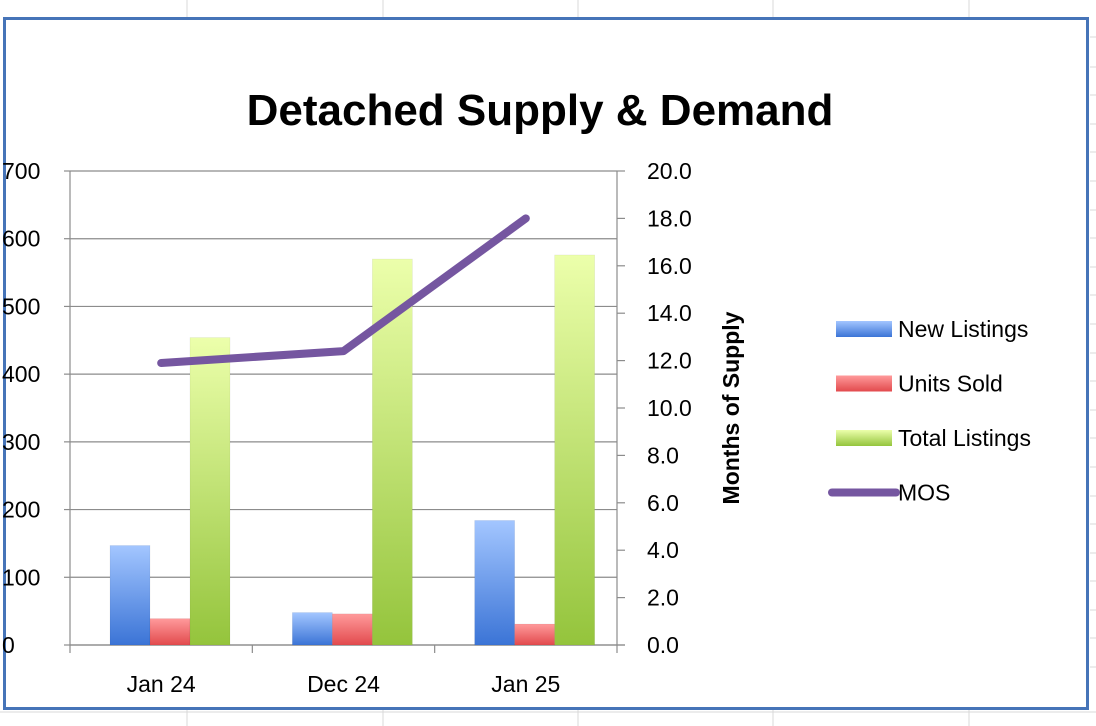  I want to click on left-tick-label: 0, so click(8, 645).